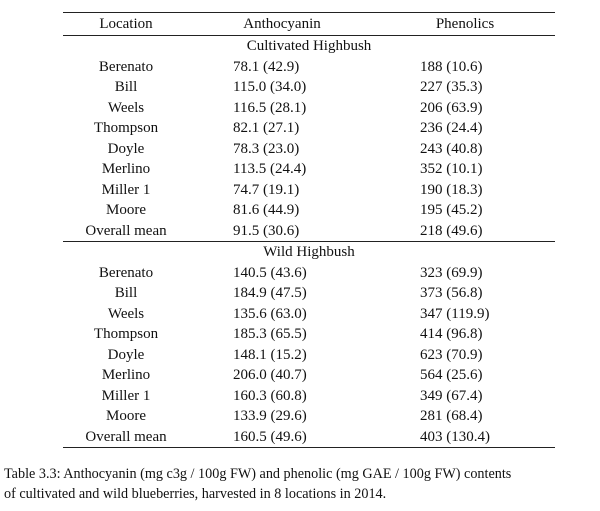 Image resolution: width=600 pixels, height=511 pixels. I want to click on anthocyanin-value: 135.6 (63.0), so click(270, 313).